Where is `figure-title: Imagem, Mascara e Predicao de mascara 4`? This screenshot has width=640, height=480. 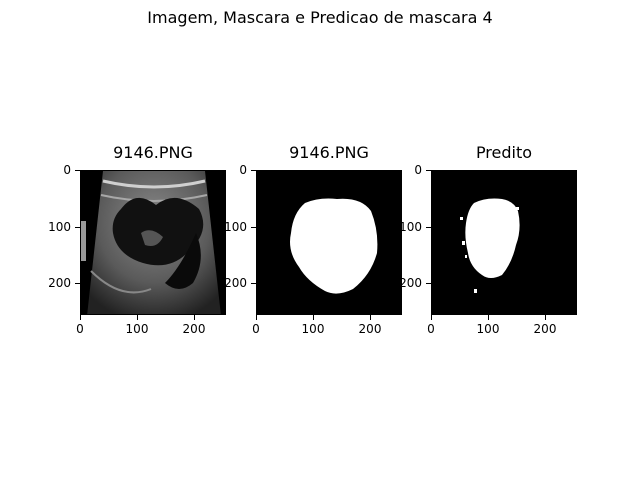
figure-title: Imagem, Mascara e Predicao de mascara 4 is located at coordinates (320, 17).